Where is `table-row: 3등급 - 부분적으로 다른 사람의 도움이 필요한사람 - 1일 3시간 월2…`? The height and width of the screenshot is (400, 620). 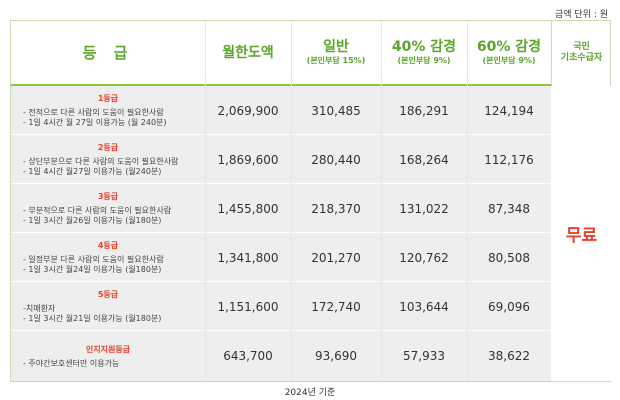
table-row: 3등급 - 부분적으로 다른 사람의 도움이 필요한사람 - 1일 3시간 월2… is located at coordinates (281, 208).